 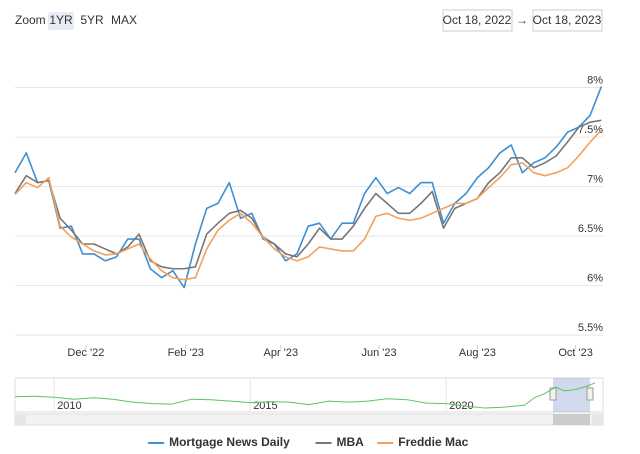 What do you see at coordinates (186, 353) in the screenshot?
I see `x-tick-label: Feb '23` at bounding box center [186, 353].